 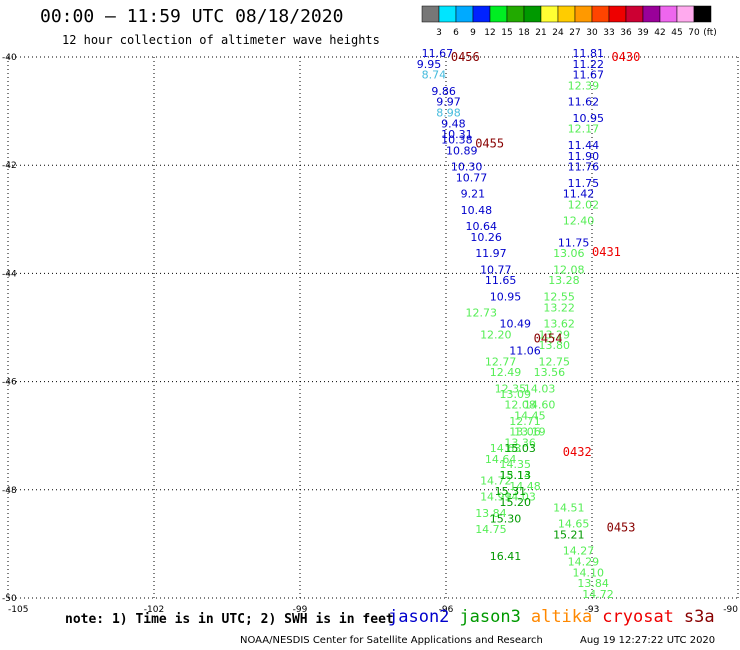 I want to click on swh-data-label: 14.48, so click(x=525, y=486).